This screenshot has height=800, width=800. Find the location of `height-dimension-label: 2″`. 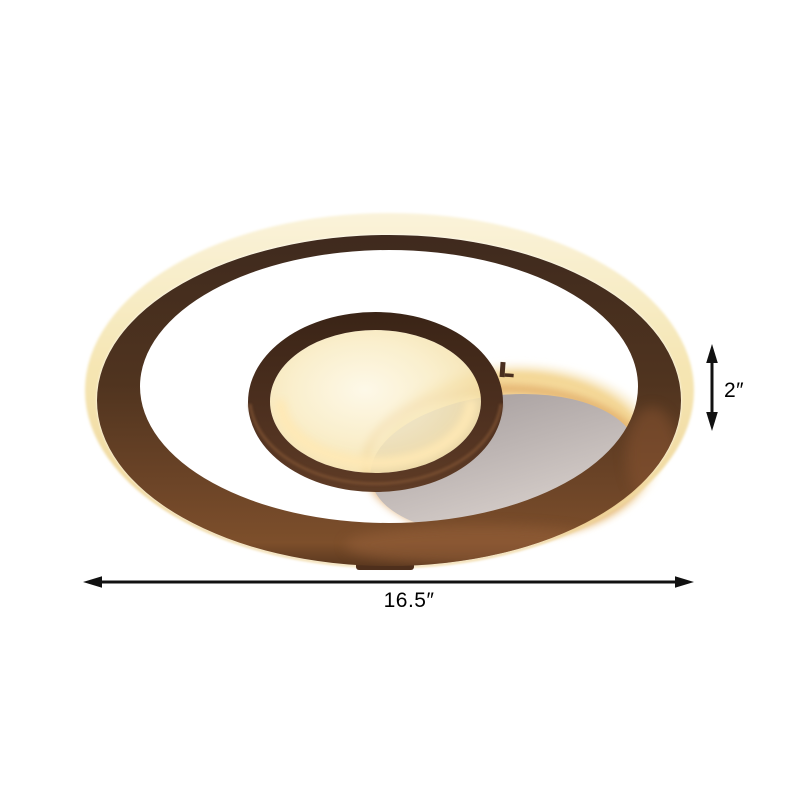

height-dimension-label: 2″ is located at coordinates (734, 390).